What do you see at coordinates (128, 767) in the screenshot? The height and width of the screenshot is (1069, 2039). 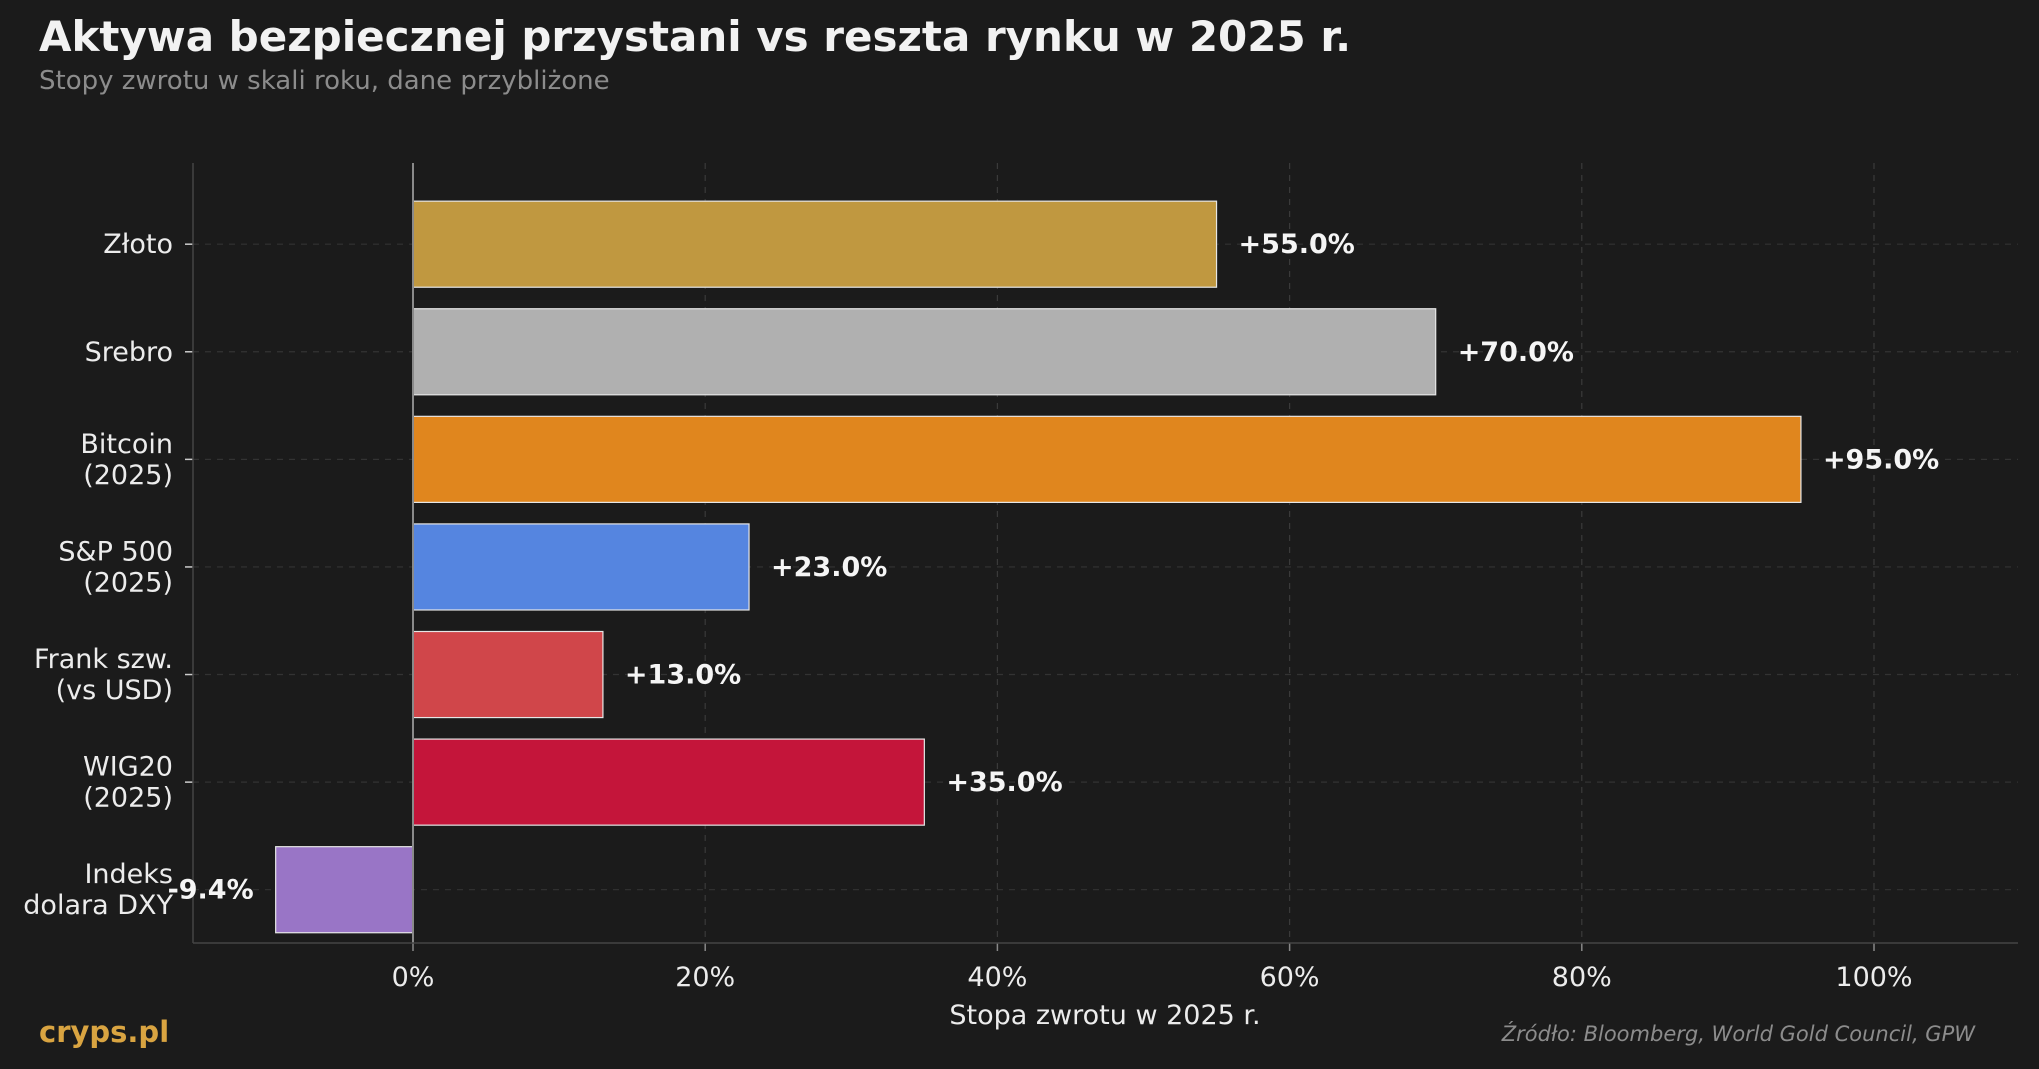 I see `category-label: WIG20` at bounding box center [128, 767].